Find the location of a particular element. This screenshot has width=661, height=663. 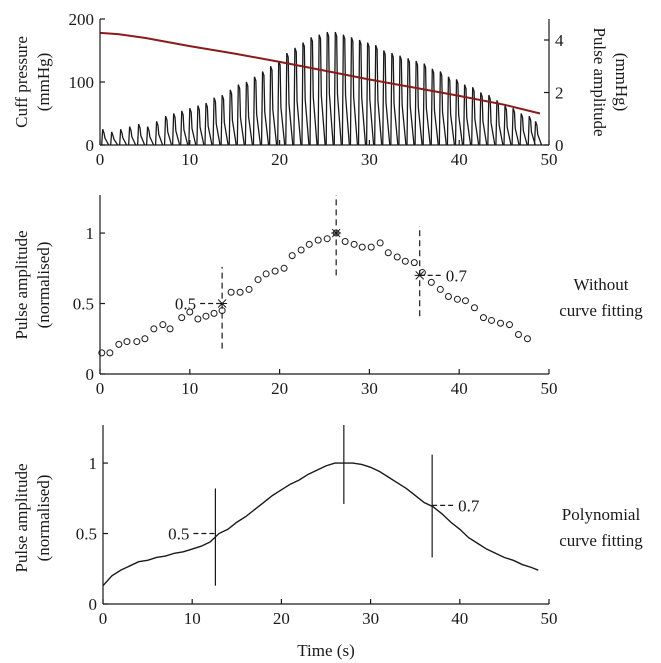

top-right-y-tick-label: 4 is located at coordinates (559, 40).